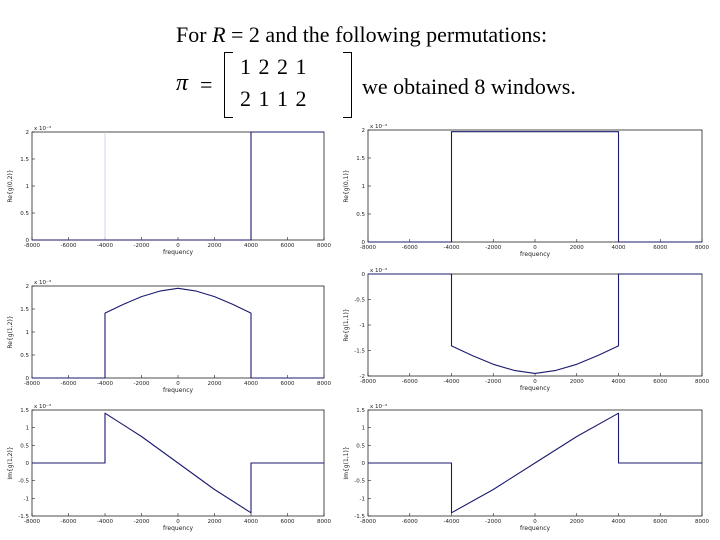  What do you see at coordinates (228, 85) in the screenshot?
I see `left-bracket` at bounding box center [228, 85].